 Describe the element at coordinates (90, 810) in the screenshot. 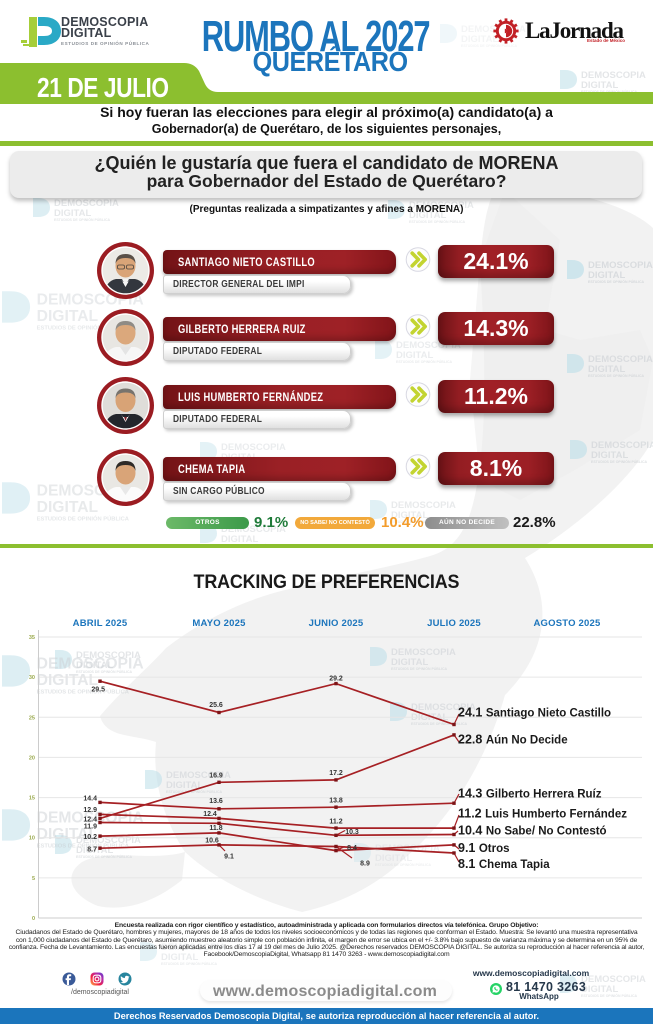

I see `svg-text: 12.9` at that location.